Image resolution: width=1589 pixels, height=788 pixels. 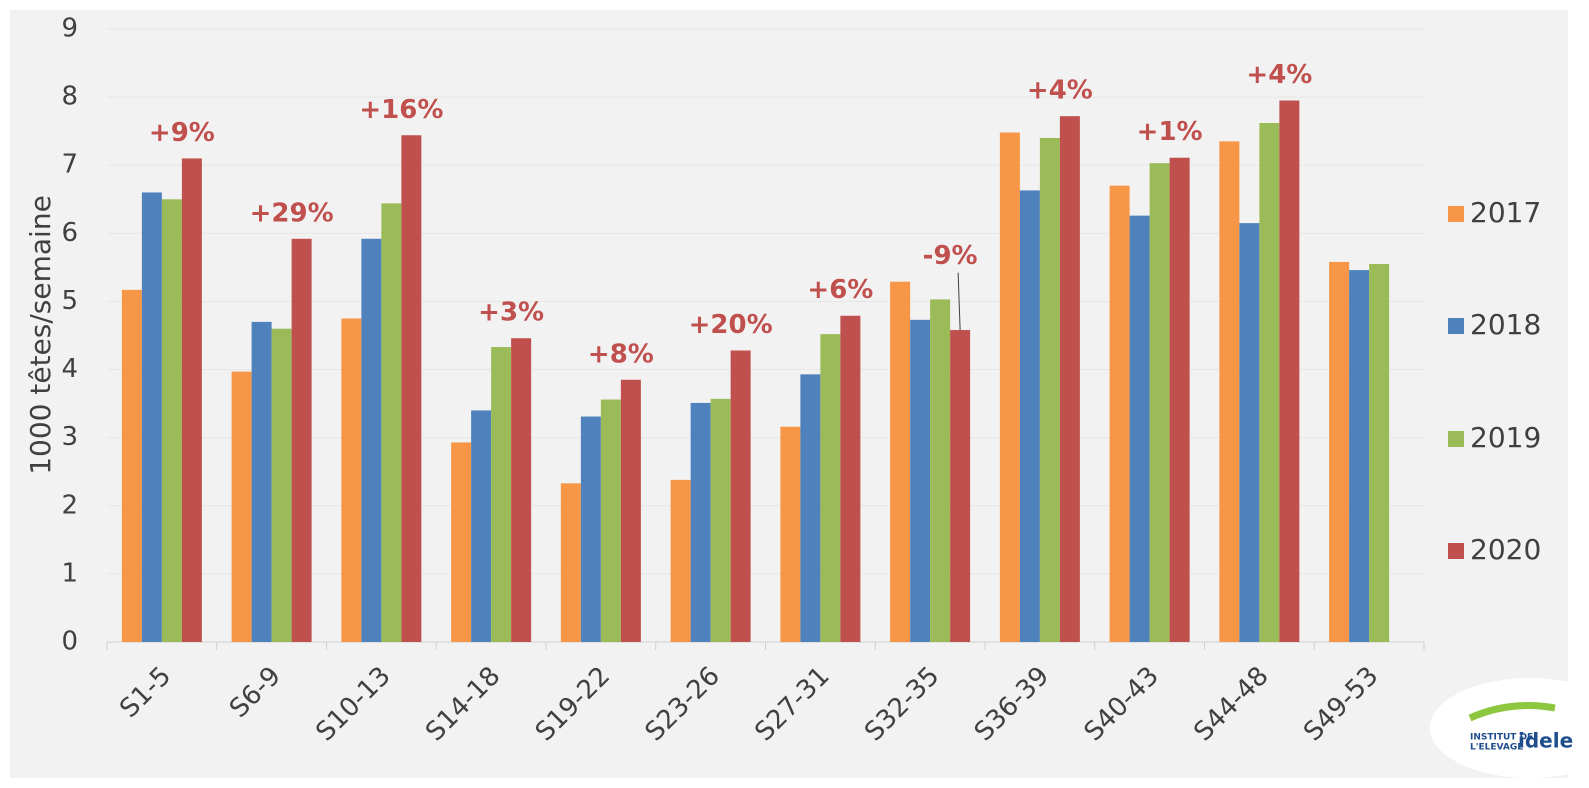 What do you see at coordinates (40, 335) in the screenshot?
I see `y-axis-title: 1000 têtes/semaine` at bounding box center [40, 335].